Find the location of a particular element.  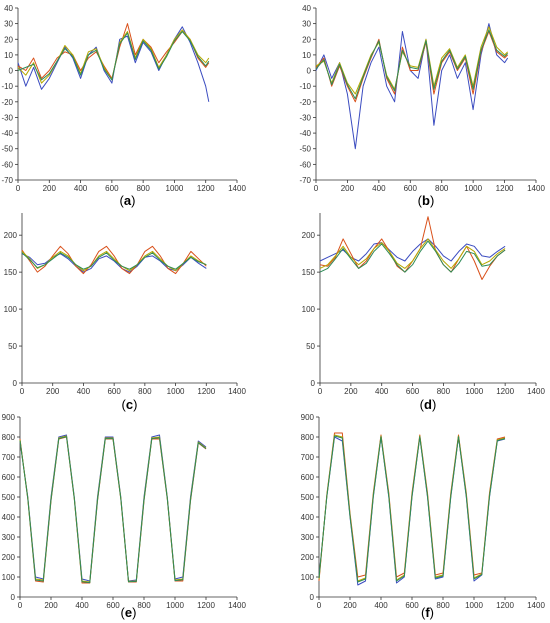

y-tick-label: 500 is located at coordinates (308, 497).